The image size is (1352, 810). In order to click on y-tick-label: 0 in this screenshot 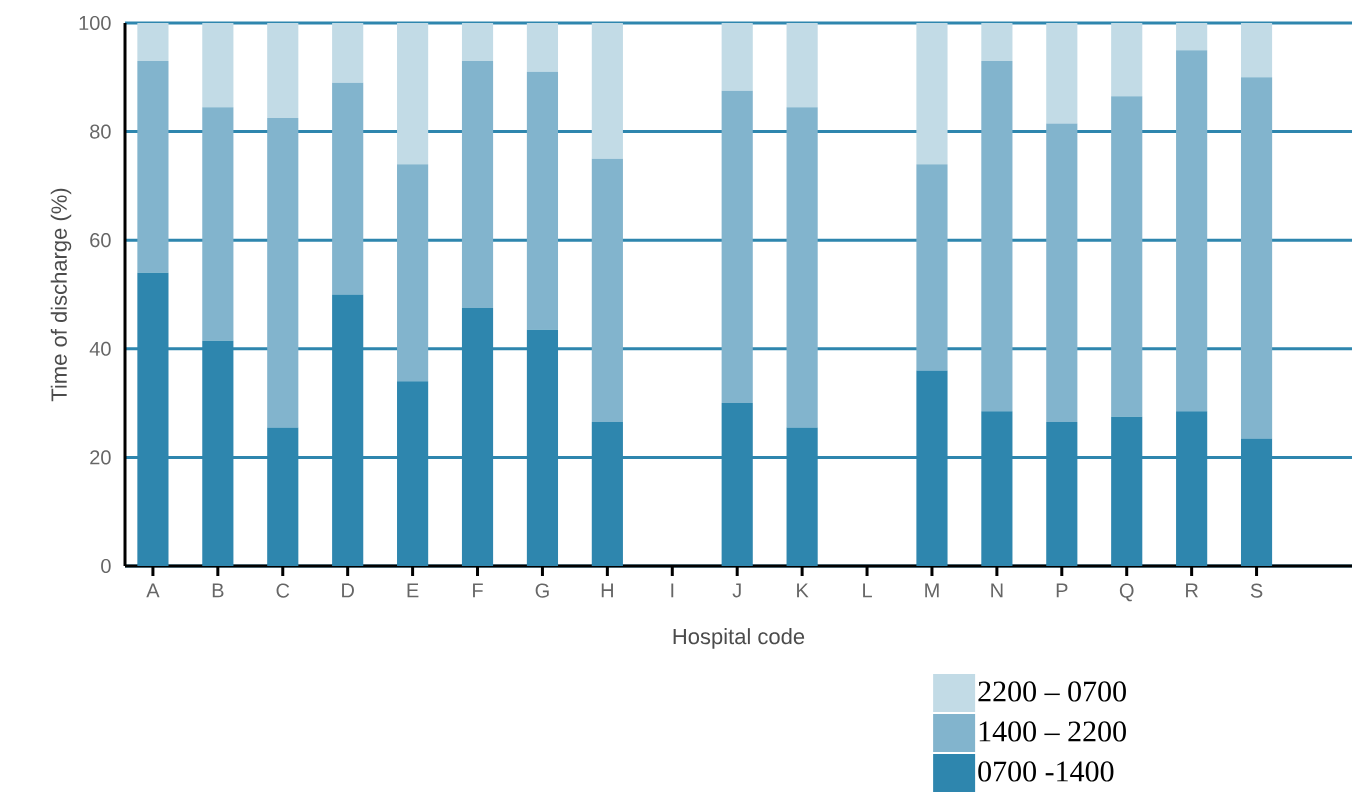, I will do `click(106, 566)`.